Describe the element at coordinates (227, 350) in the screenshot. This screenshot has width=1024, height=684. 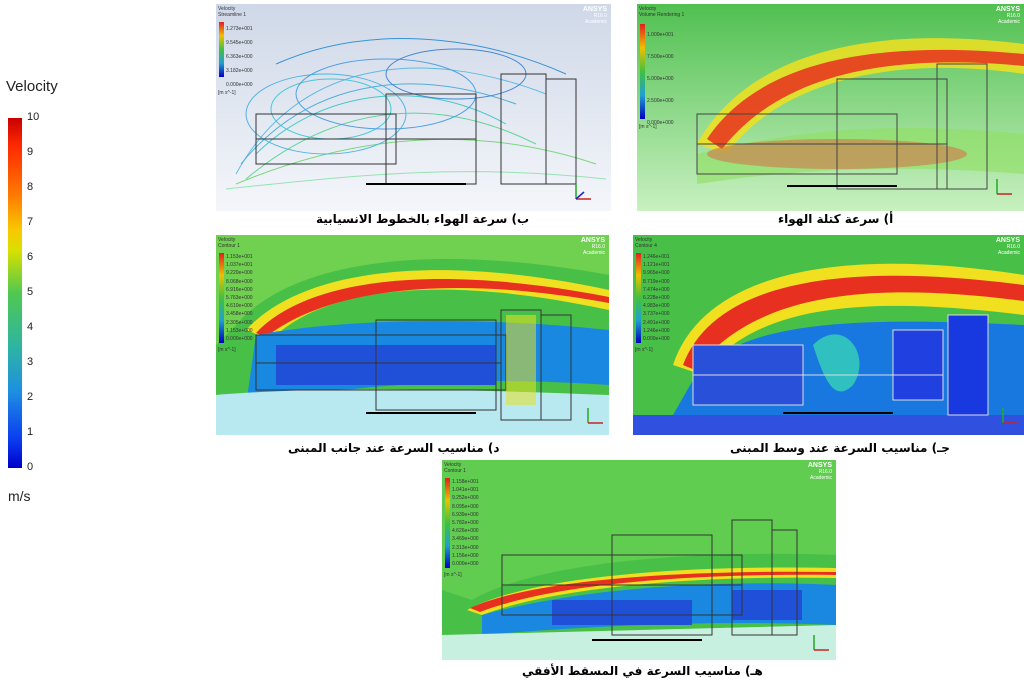
I see `panel-d-legend-unit: [m s^-1]` at that location.